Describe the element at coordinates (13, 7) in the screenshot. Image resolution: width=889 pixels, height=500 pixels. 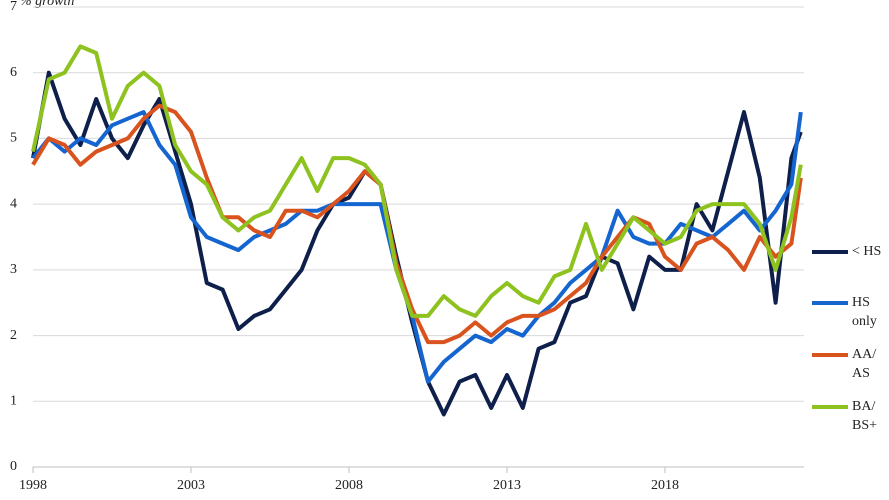
I see `y-tick-label: 7` at that location.